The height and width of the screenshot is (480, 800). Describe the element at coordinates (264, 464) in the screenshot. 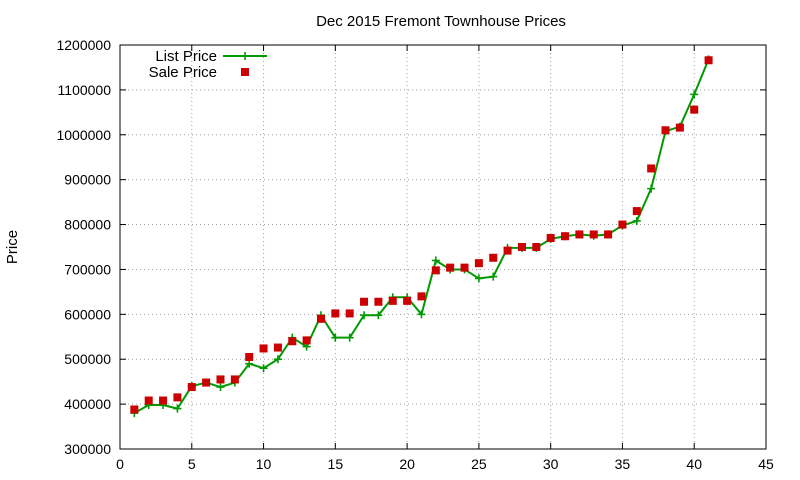

I see `x-tick-label: 10` at that location.